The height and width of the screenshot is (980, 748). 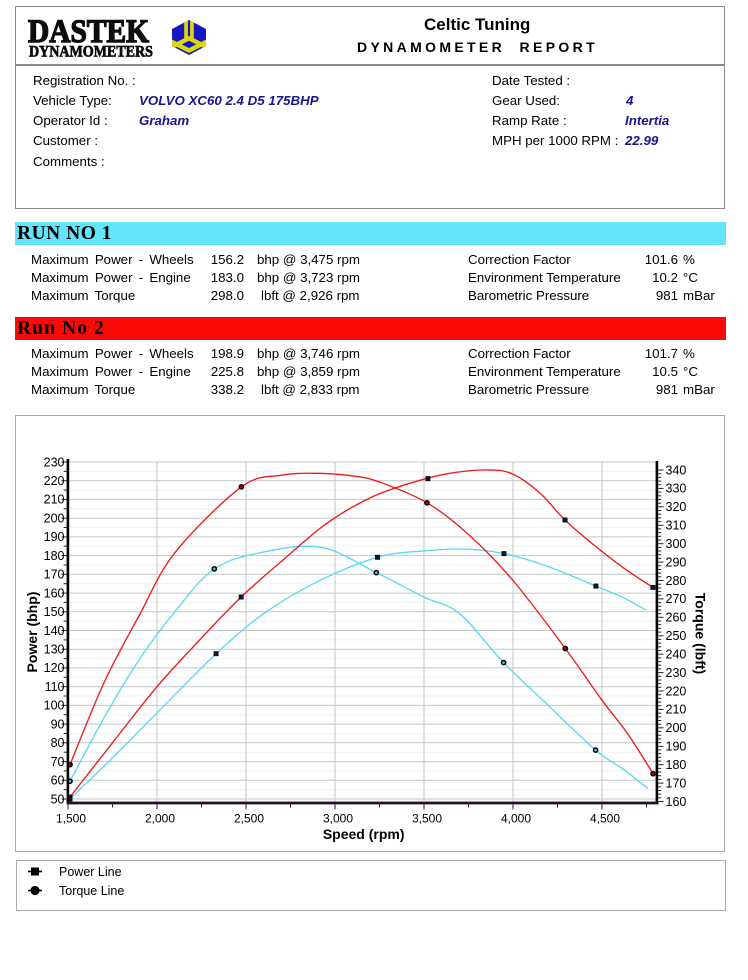 I want to click on svg-text: DYNAMOMETERS, so click(x=91, y=52).